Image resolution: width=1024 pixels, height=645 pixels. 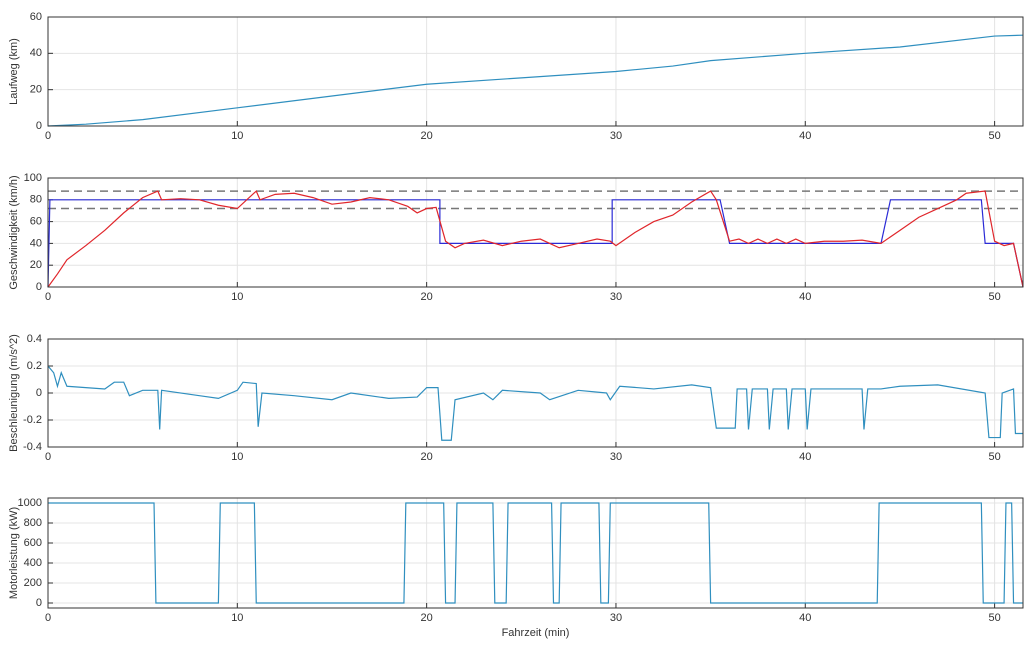 What do you see at coordinates (14, 71) in the screenshot?
I see `y-axis-label: Laufweg (km)` at bounding box center [14, 71].